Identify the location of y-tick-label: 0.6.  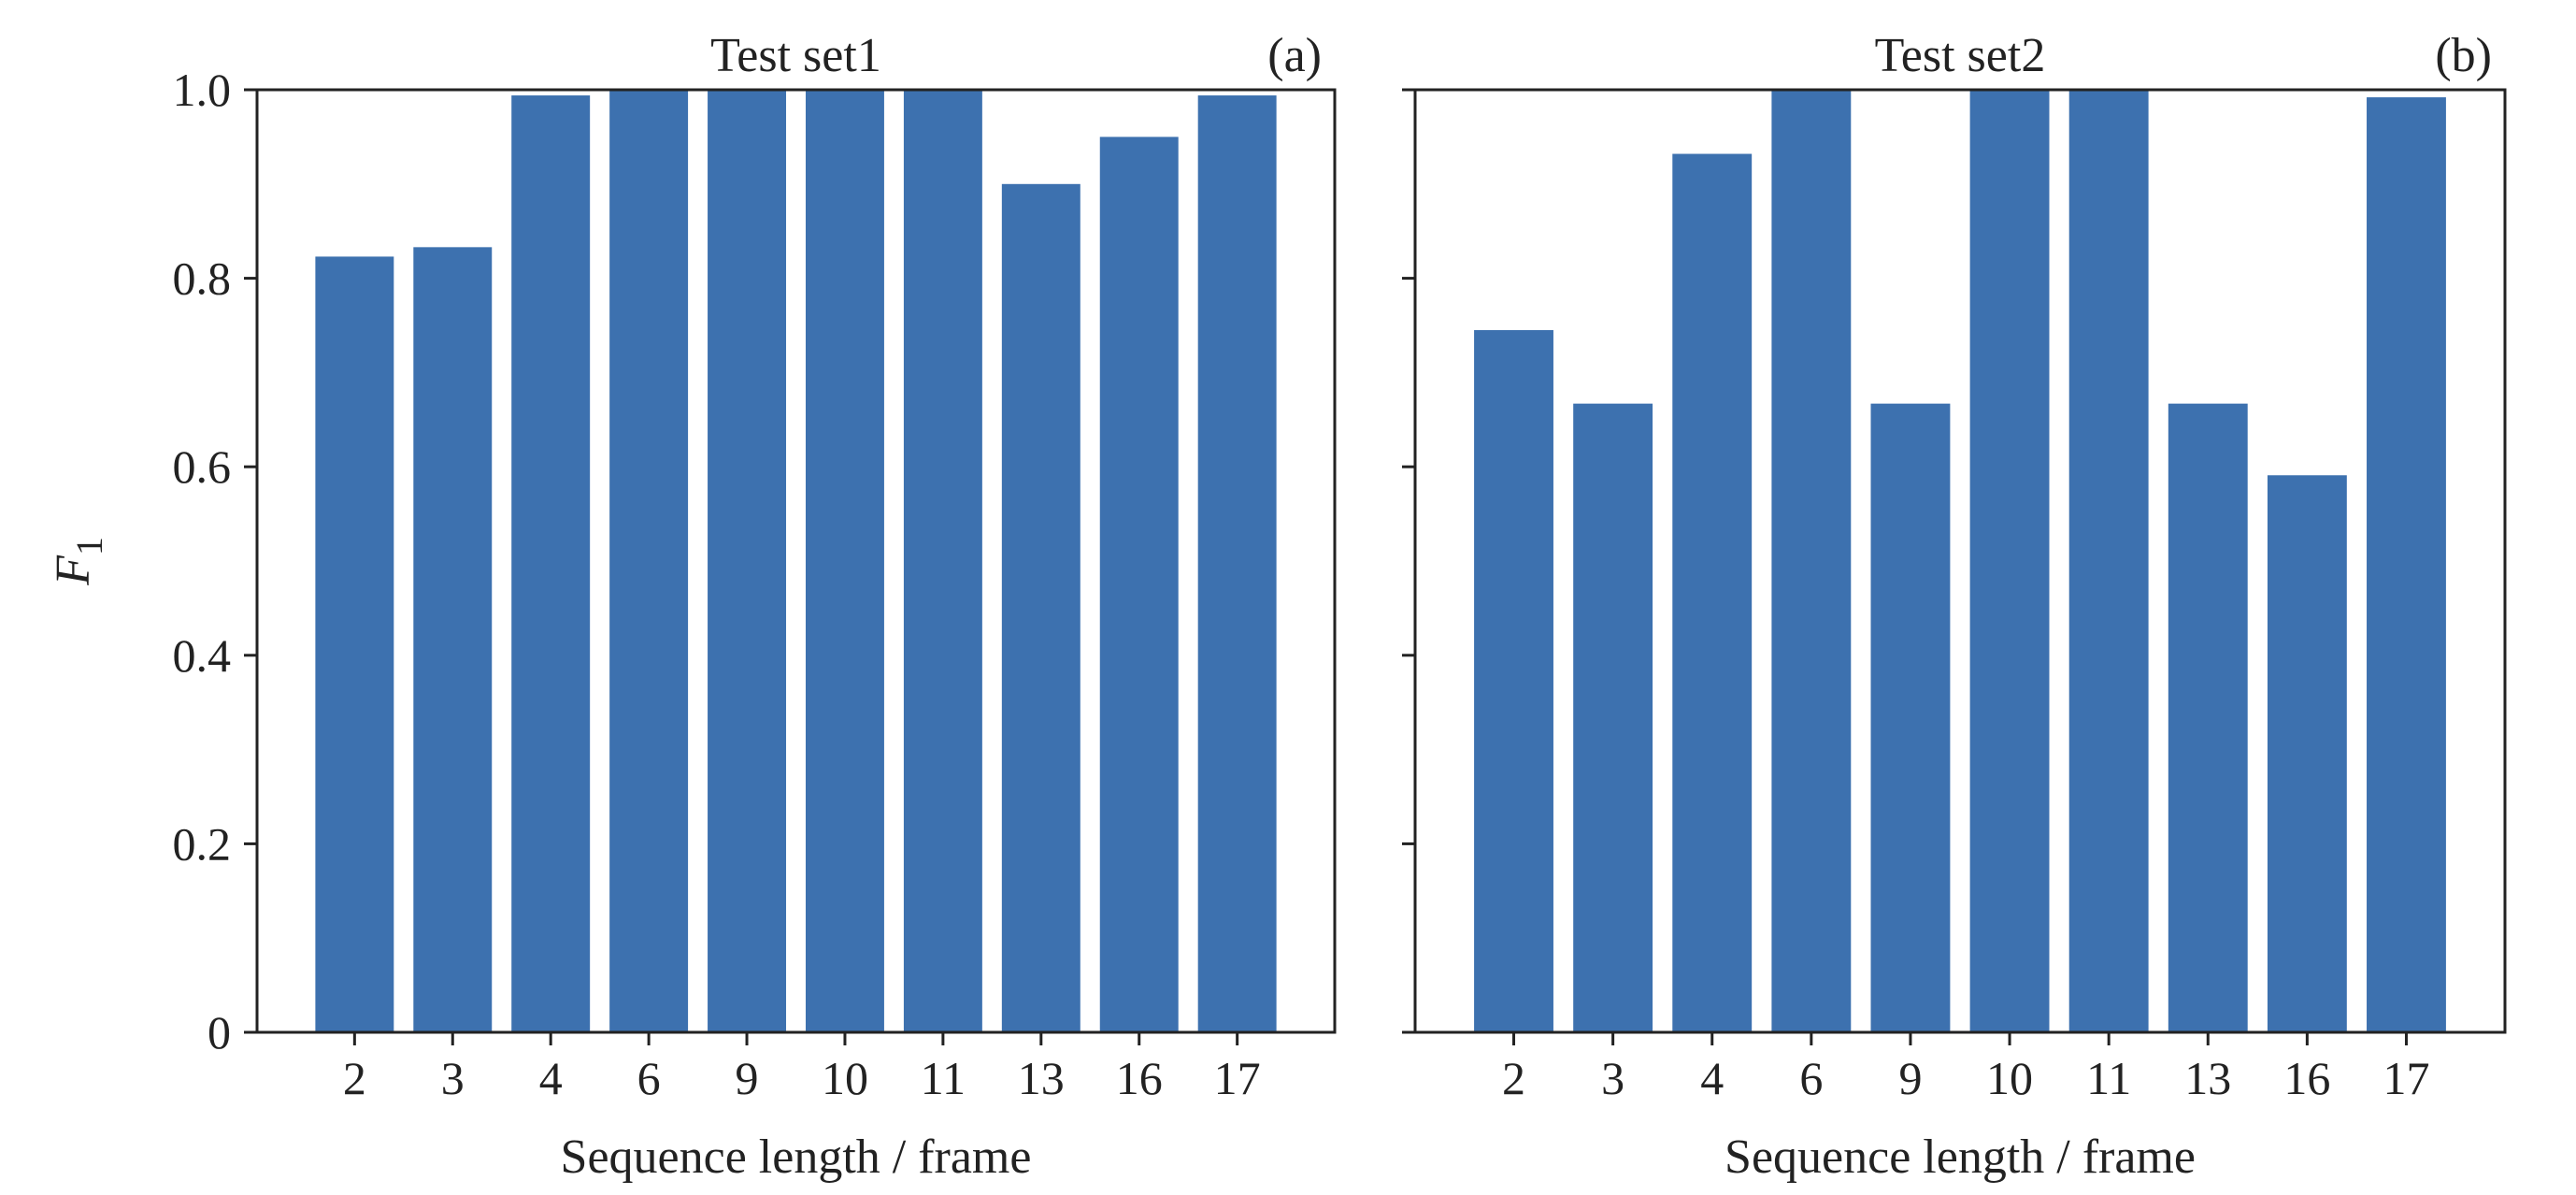
(202, 466).